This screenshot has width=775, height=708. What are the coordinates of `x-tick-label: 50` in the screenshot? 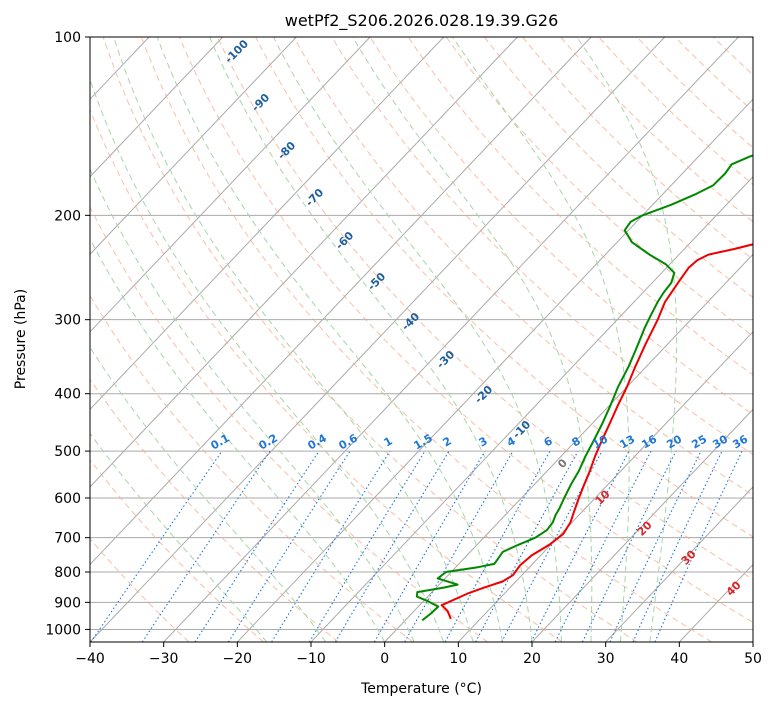 It's located at (753, 659).